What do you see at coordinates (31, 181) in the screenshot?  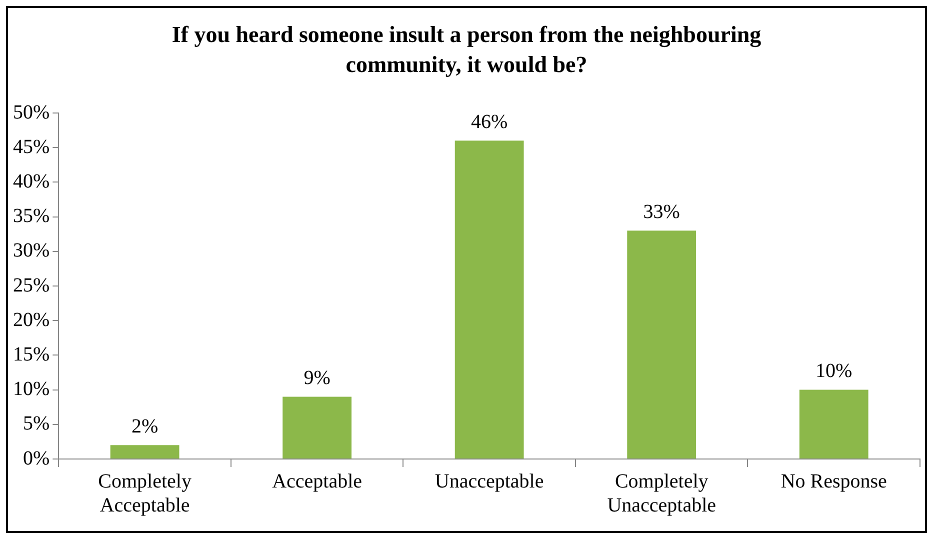 I see `y-tick-label: 40%` at bounding box center [31, 181].